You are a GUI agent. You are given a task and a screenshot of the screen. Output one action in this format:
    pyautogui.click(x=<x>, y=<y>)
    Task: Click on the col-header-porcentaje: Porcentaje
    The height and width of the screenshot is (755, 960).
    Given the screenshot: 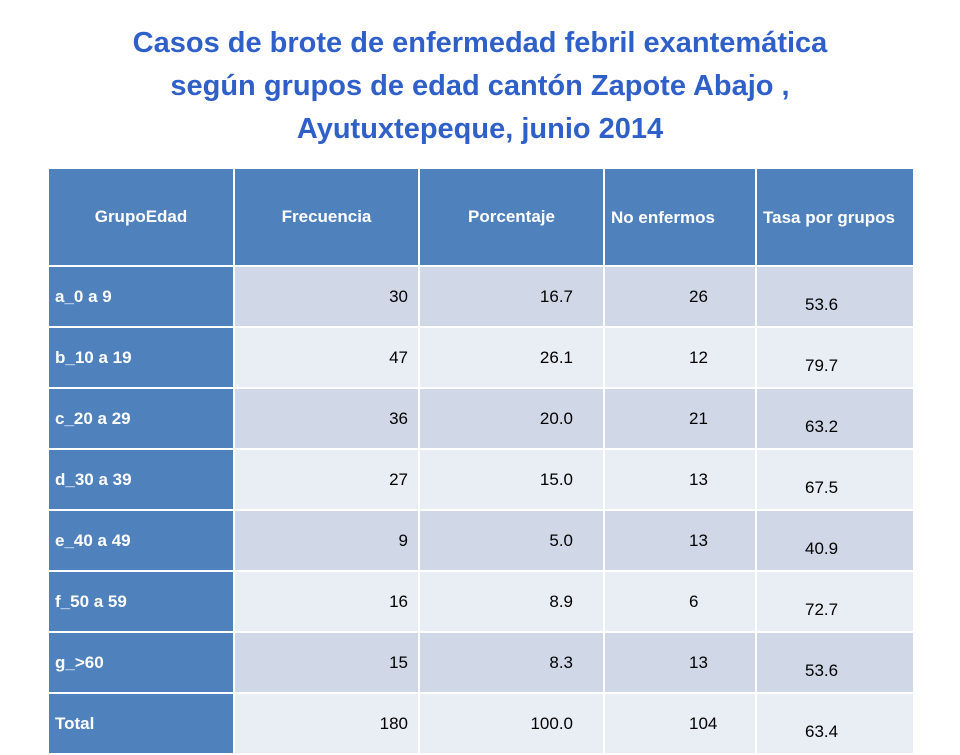 What is the action you would take?
    pyautogui.click(x=511, y=217)
    